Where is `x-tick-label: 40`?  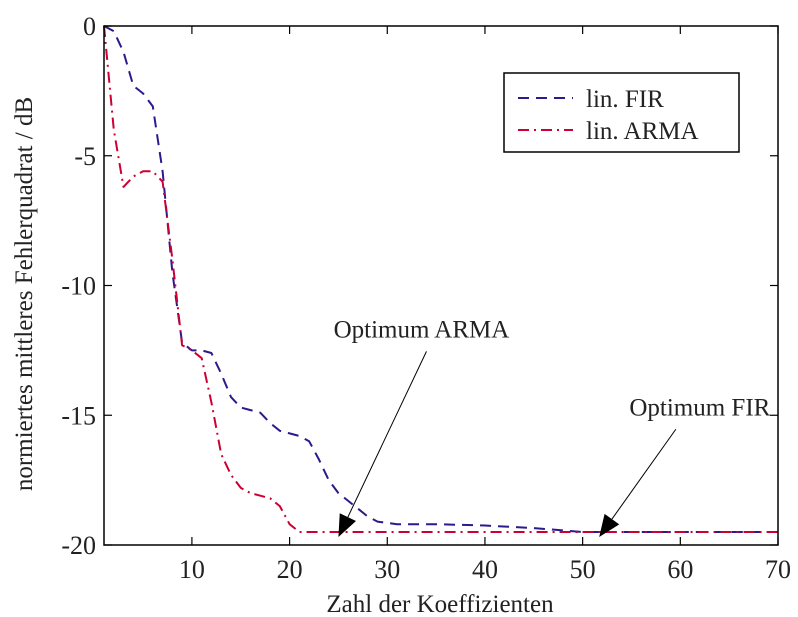 x-tick-label: 40 is located at coordinates (485, 569).